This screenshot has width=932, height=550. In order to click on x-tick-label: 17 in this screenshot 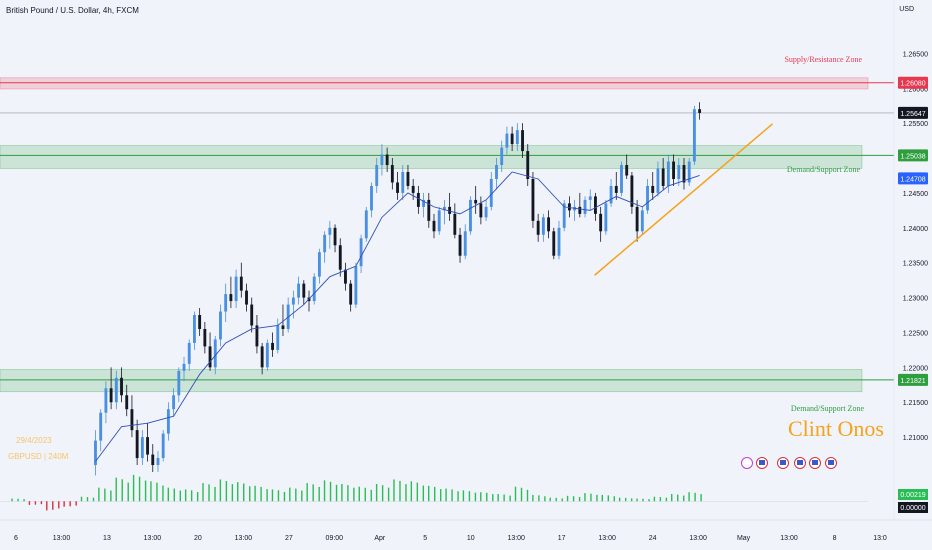, I will do `click(562, 538)`.